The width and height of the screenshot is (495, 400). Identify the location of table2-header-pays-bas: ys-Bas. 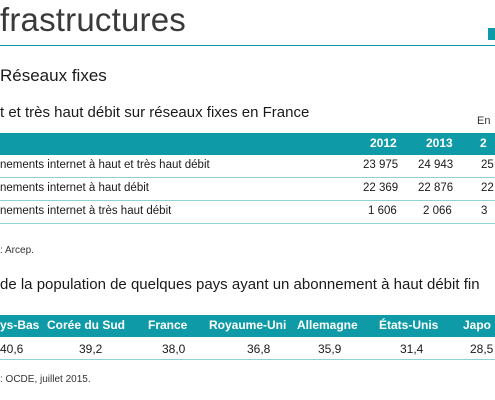
(20, 325).